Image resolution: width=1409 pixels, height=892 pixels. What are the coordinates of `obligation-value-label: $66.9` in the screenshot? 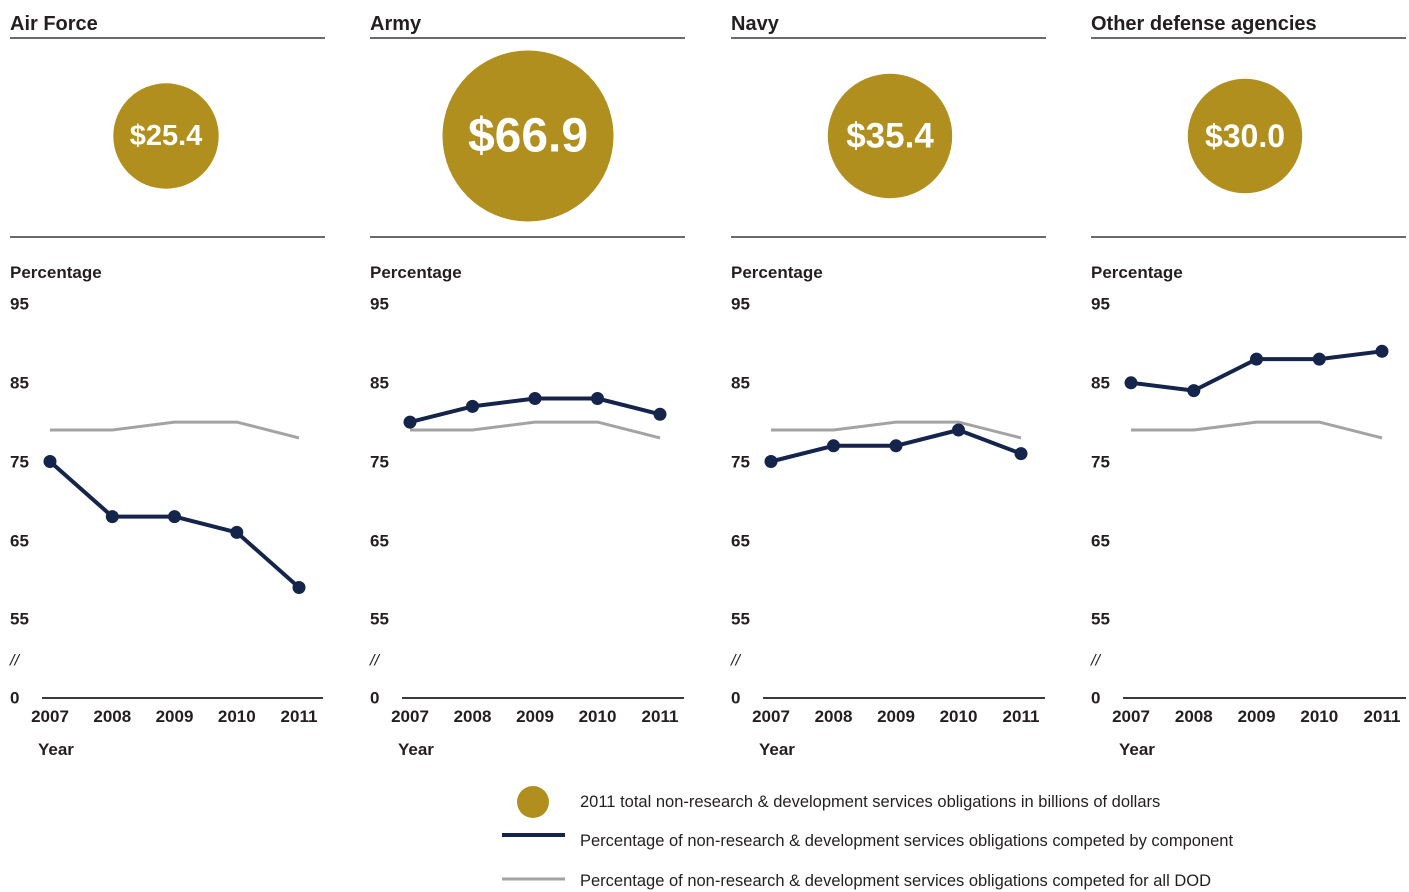 It's located at (528, 136).